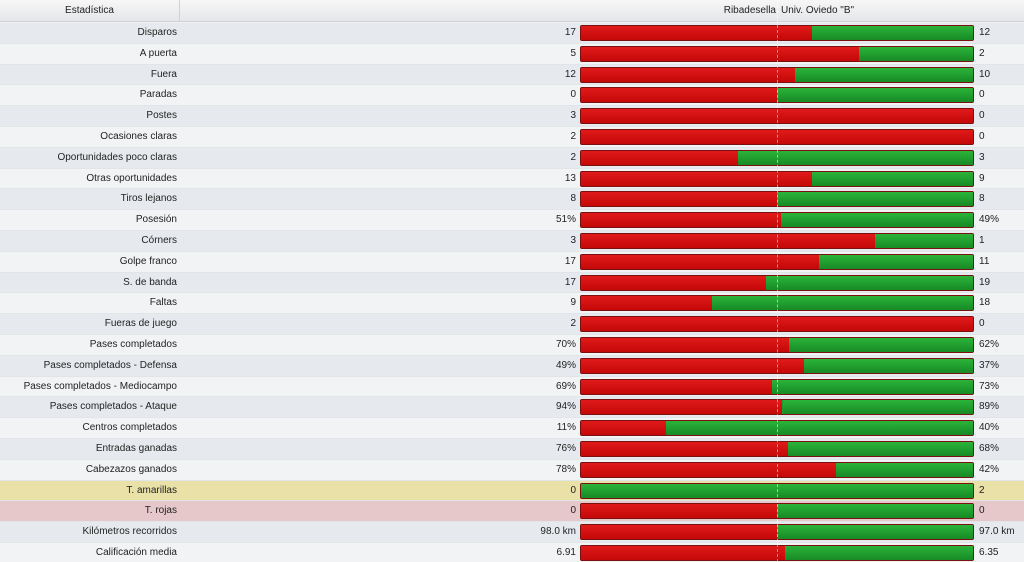 This screenshot has height=562, width=1024. Describe the element at coordinates (565, 220) in the screenshot. I see `home-value: 51%` at that location.